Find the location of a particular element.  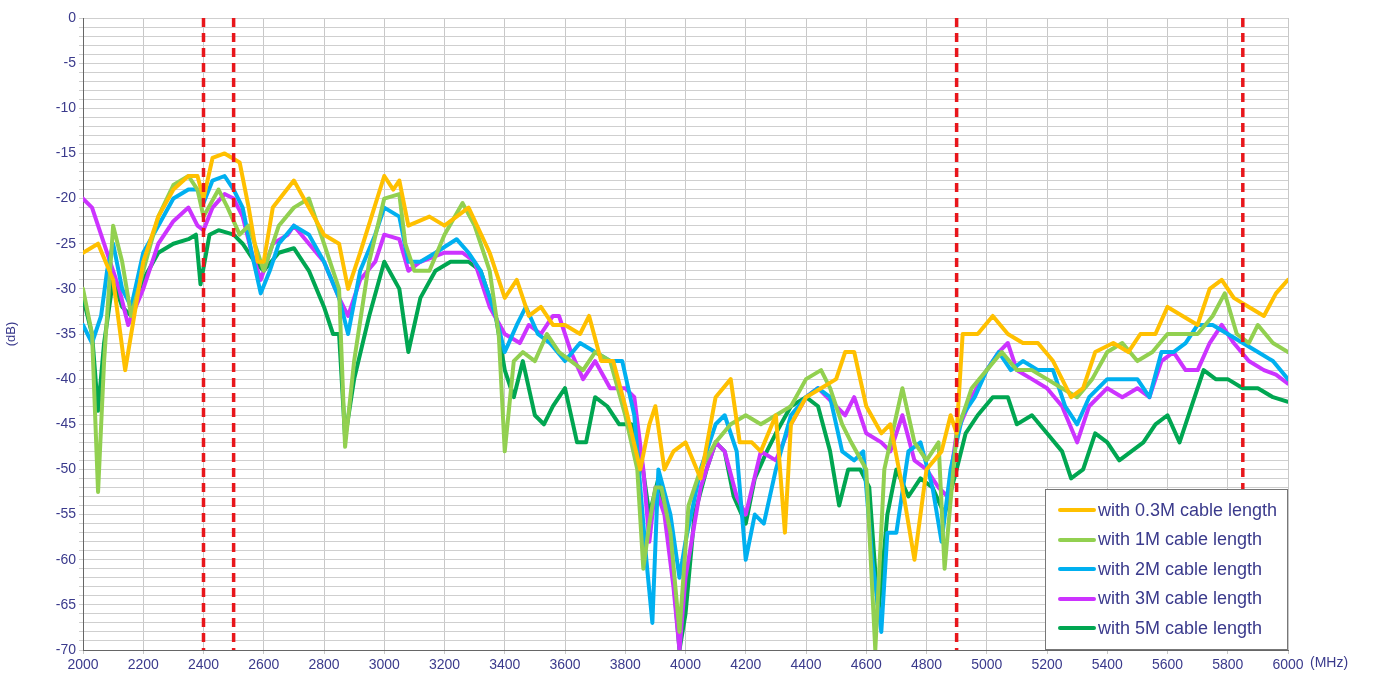

y-tick-label: -15 is located at coordinates (66, 152).